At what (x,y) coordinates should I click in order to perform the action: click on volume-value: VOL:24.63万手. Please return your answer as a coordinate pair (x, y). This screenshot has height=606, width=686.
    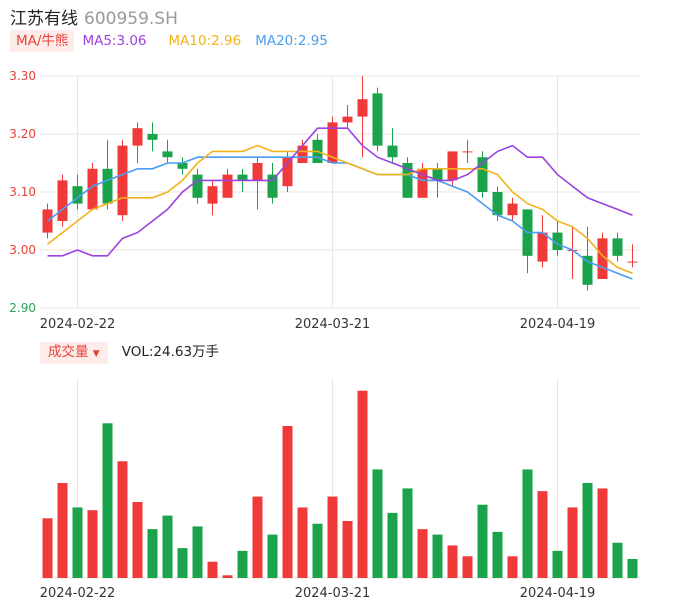
    Looking at the image, I should click on (170, 352).